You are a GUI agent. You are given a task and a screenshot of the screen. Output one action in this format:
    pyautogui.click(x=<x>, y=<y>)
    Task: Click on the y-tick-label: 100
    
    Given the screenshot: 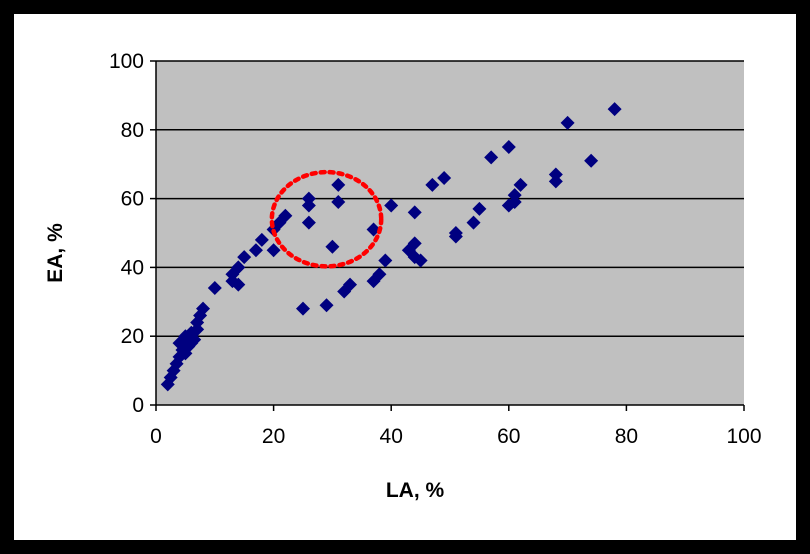 What is the action you would take?
    pyautogui.click(x=126, y=61)
    